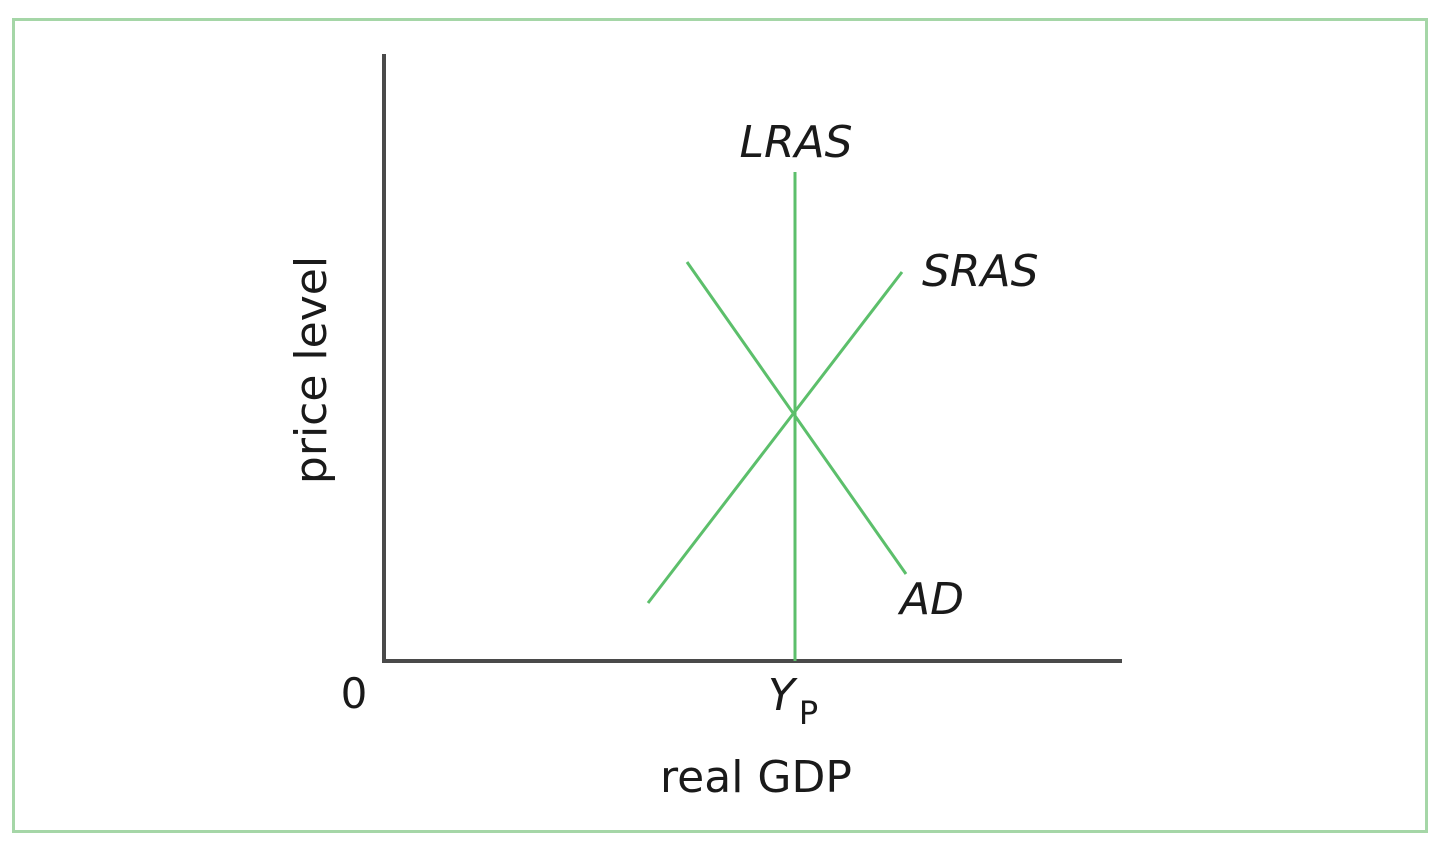 This screenshot has width=1440, height=854. Describe the element at coordinates (795, 142) in the screenshot. I see `lras-label: LRAS` at that location.